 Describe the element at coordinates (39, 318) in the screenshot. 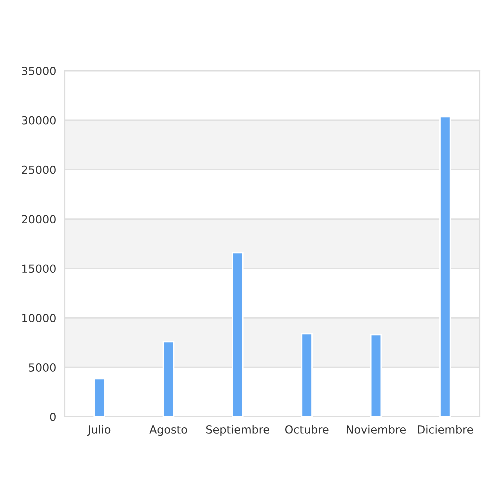

I see `y-tick-label: 10000` at that location.